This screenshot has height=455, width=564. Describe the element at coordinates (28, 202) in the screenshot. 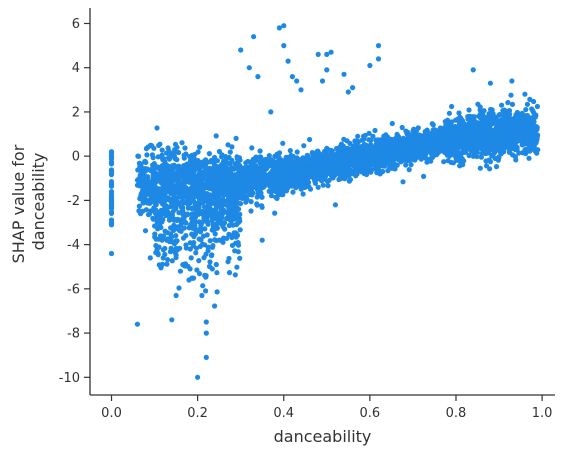

I see `y-axis-title: SHAP value for danceability` at that location.